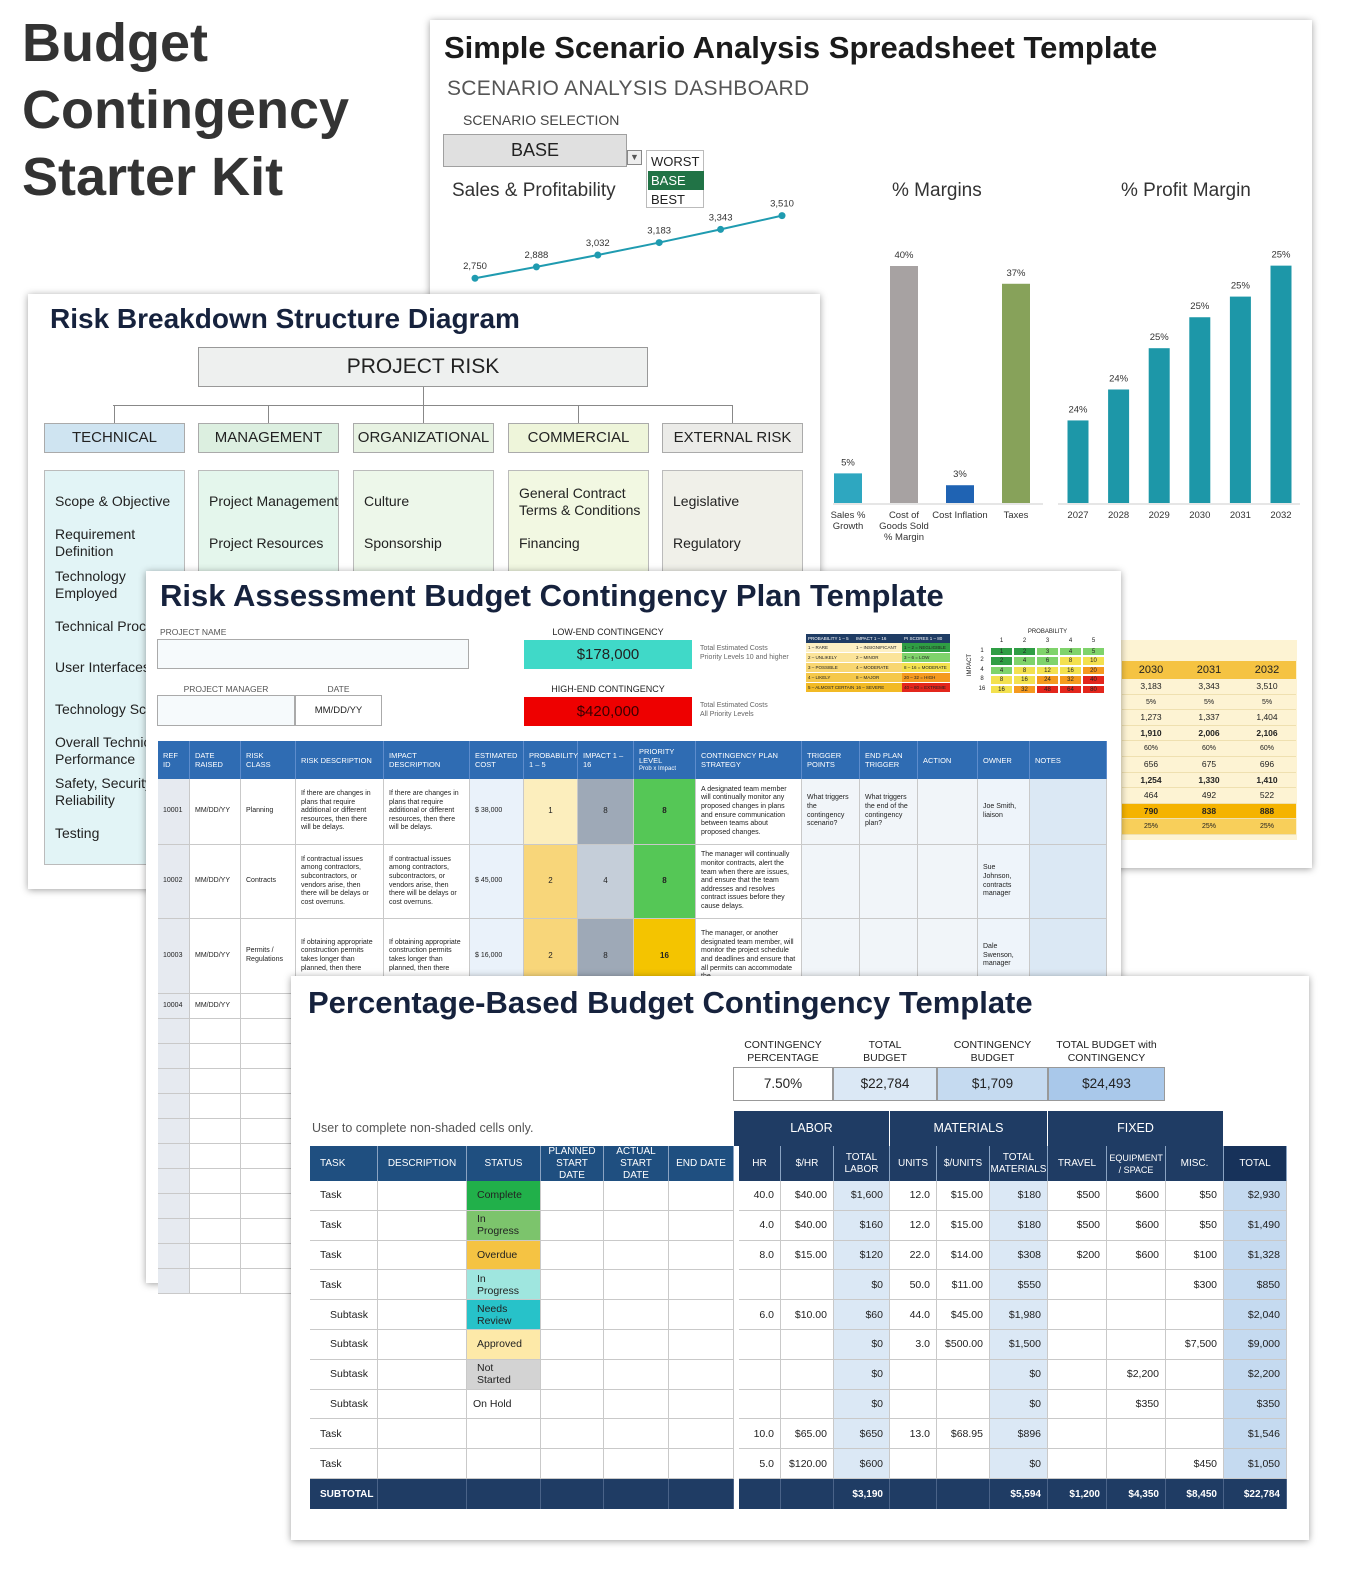 This screenshot has height=1583, width=1355. What do you see at coordinates (963, 1315) in the screenshot?
I see `table-cell: $45.00` at bounding box center [963, 1315].